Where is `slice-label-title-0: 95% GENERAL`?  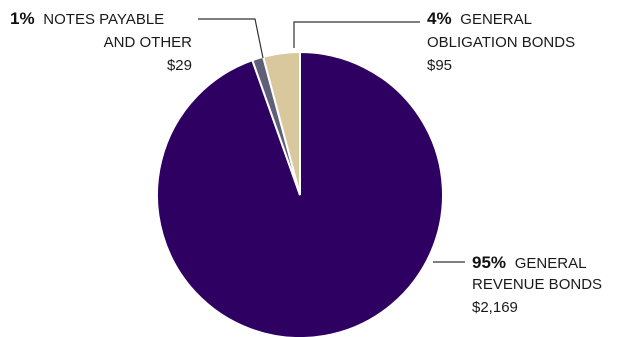 slice-label-title-0: 95% GENERAL is located at coordinates (529, 262).